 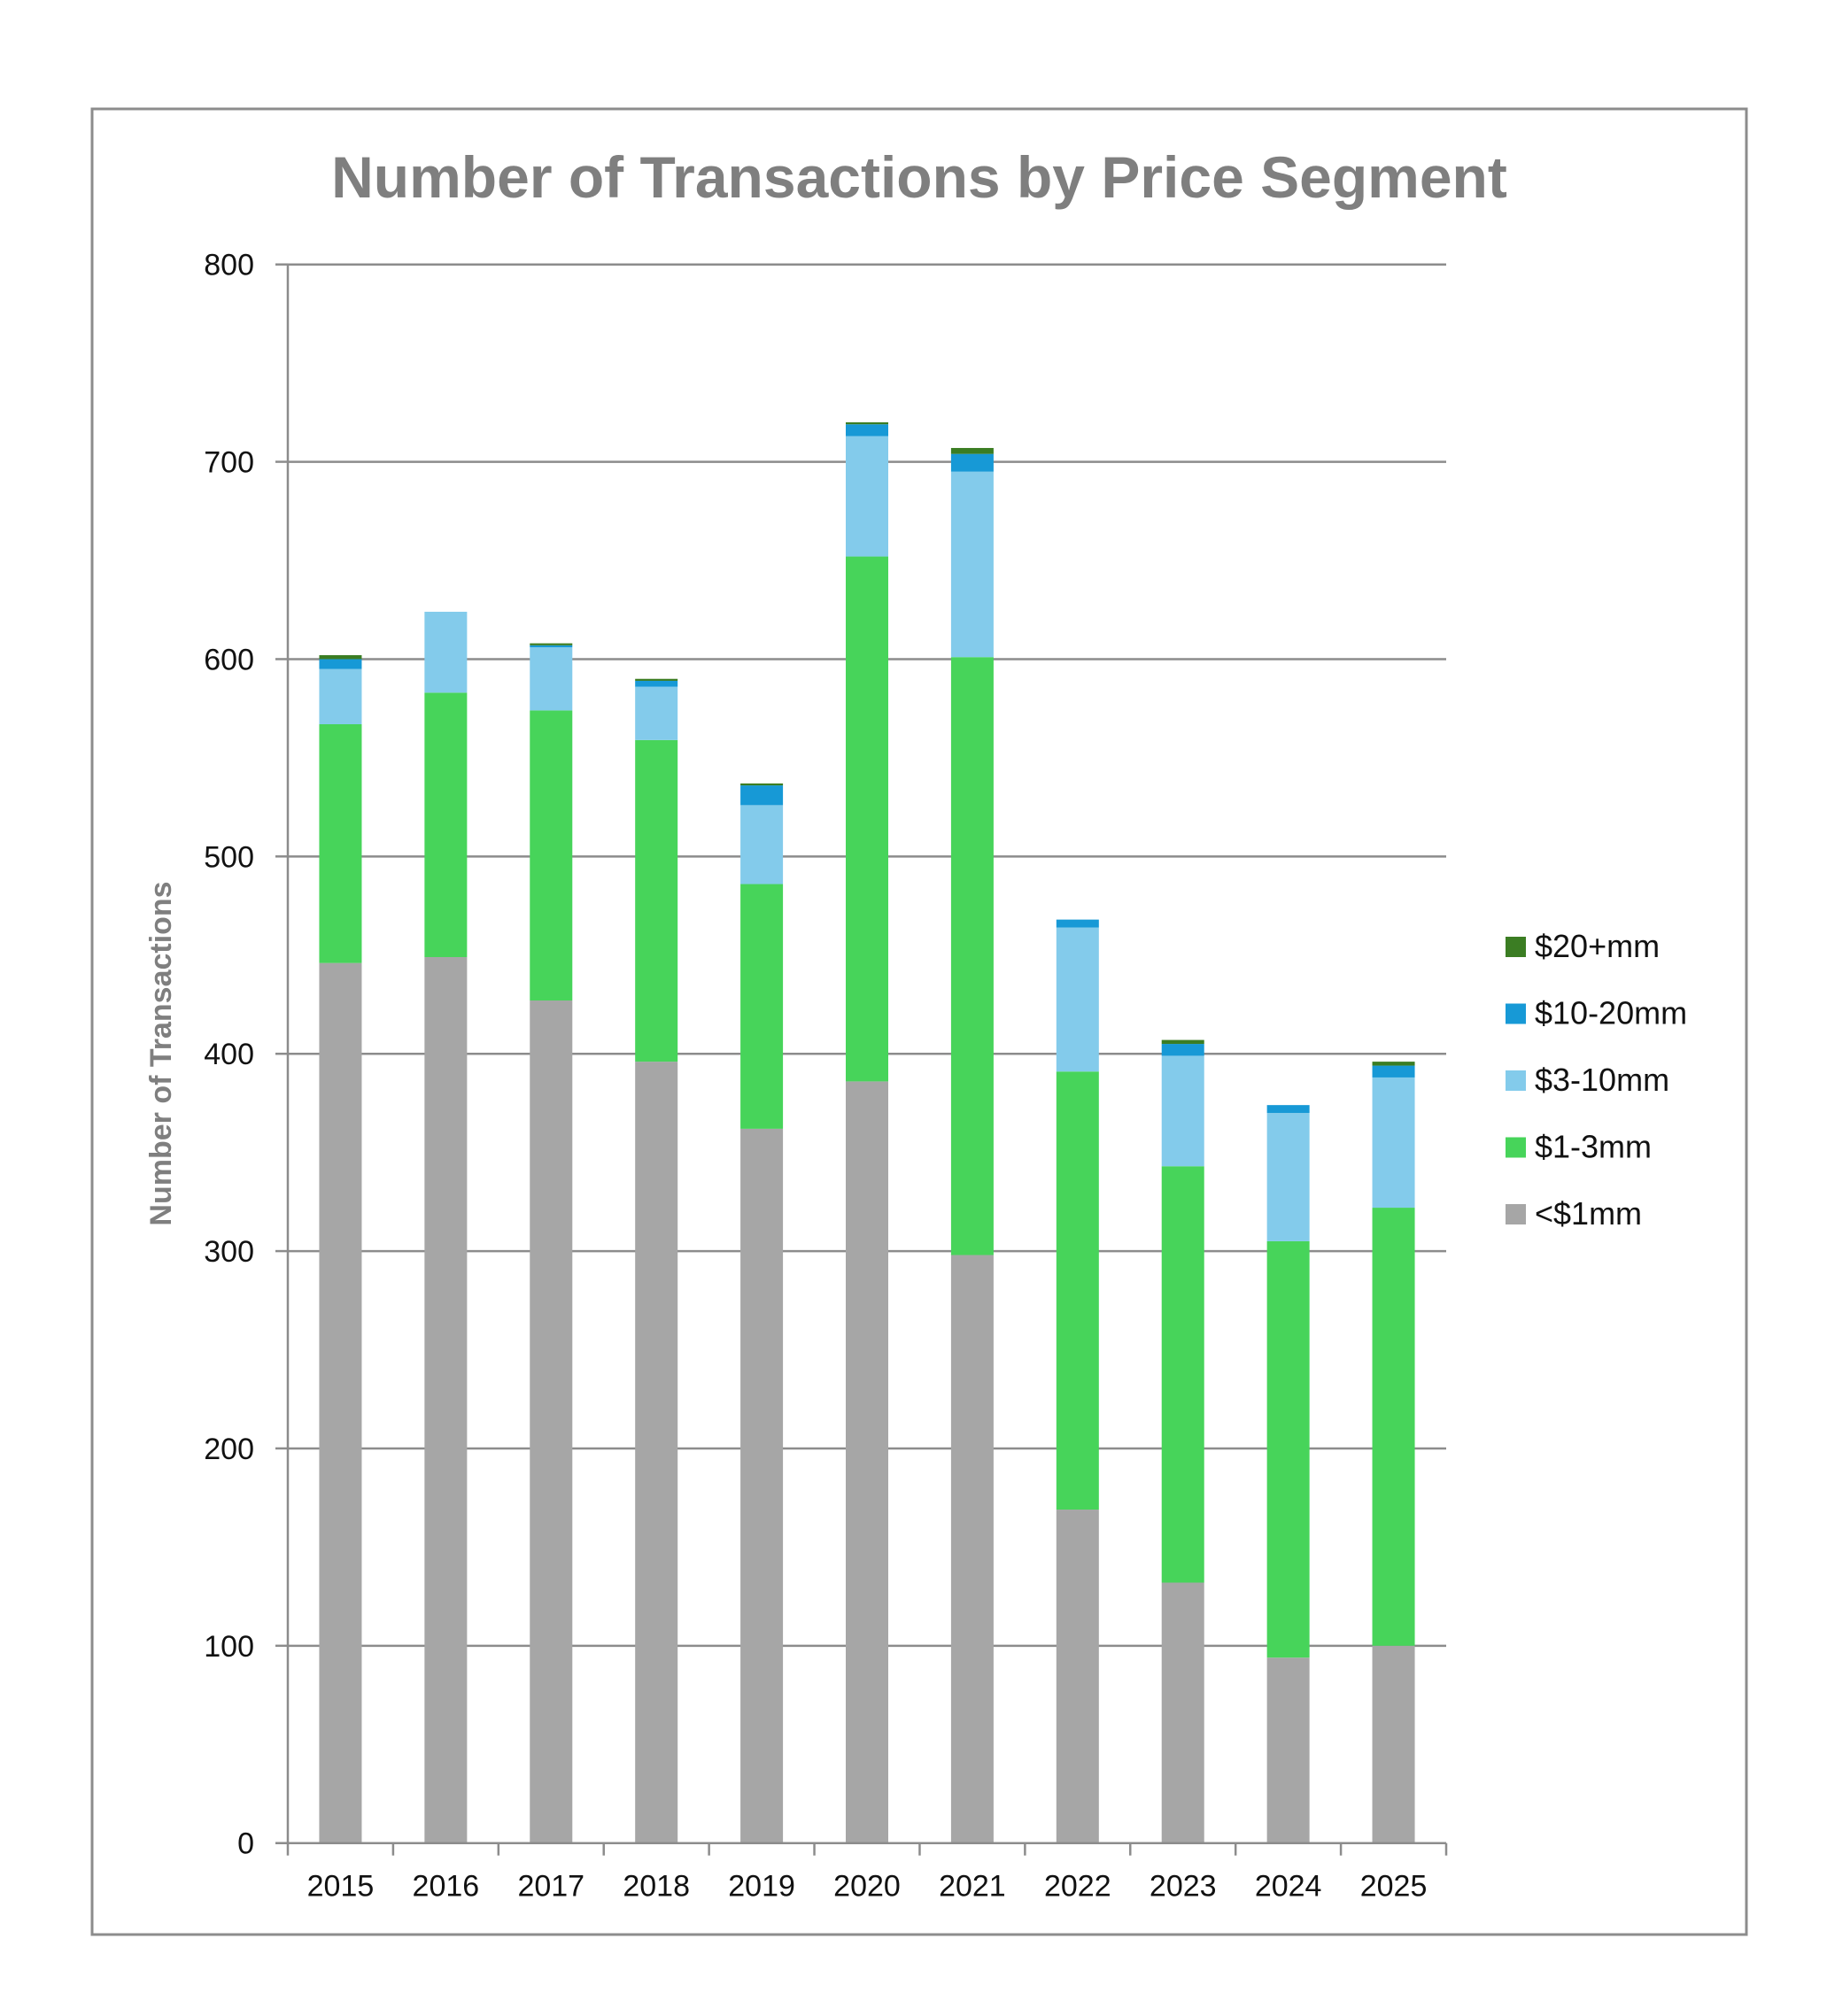 I want to click on bar-stack-2021, so click(x=972, y=1145).